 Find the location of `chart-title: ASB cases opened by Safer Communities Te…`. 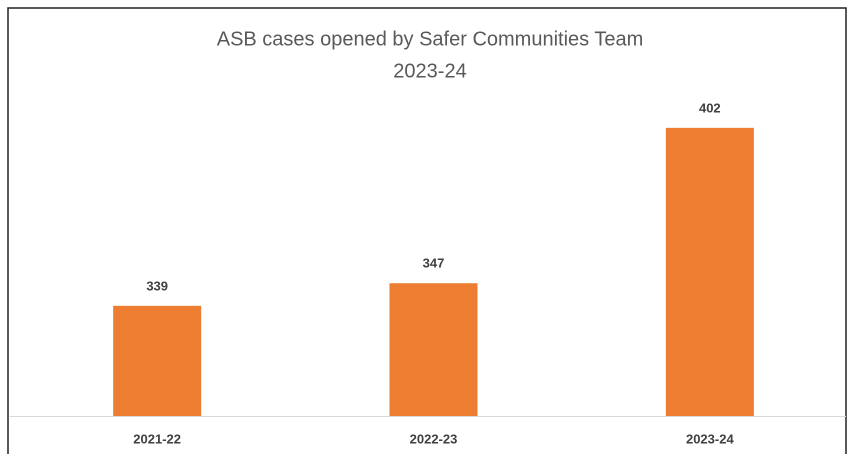

chart-title: ASB cases opened by Safer Communities Te… is located at coordinates (430, 39).